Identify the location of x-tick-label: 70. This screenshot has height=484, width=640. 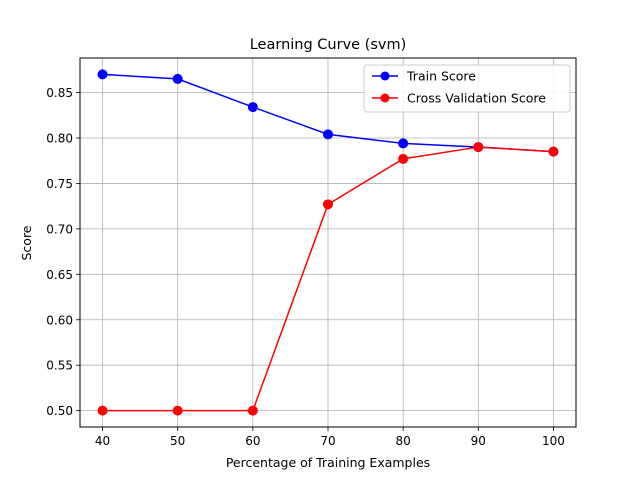
(327, 441).